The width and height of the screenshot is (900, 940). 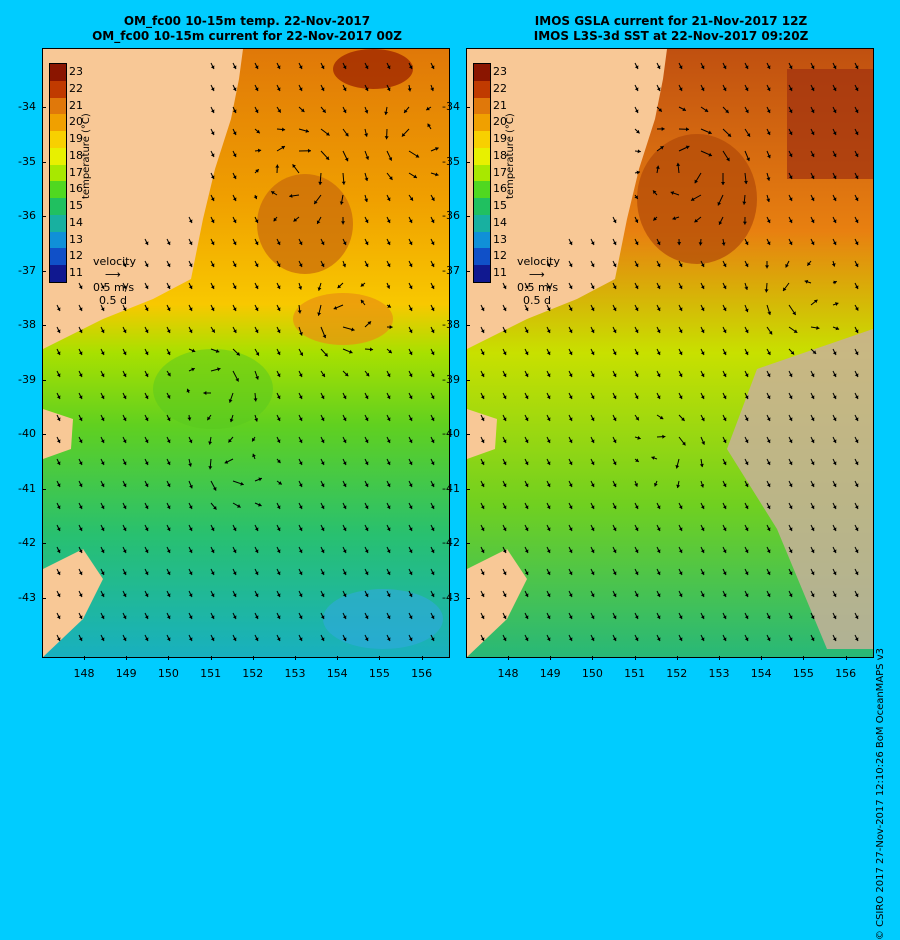 What do you see at coordinates (671, 36) in the screenshot?
I see `right-title-line2: IMOS L3S-3d SST at 22-Nov-2017 09:20Z` at bounding box center [671, 36].